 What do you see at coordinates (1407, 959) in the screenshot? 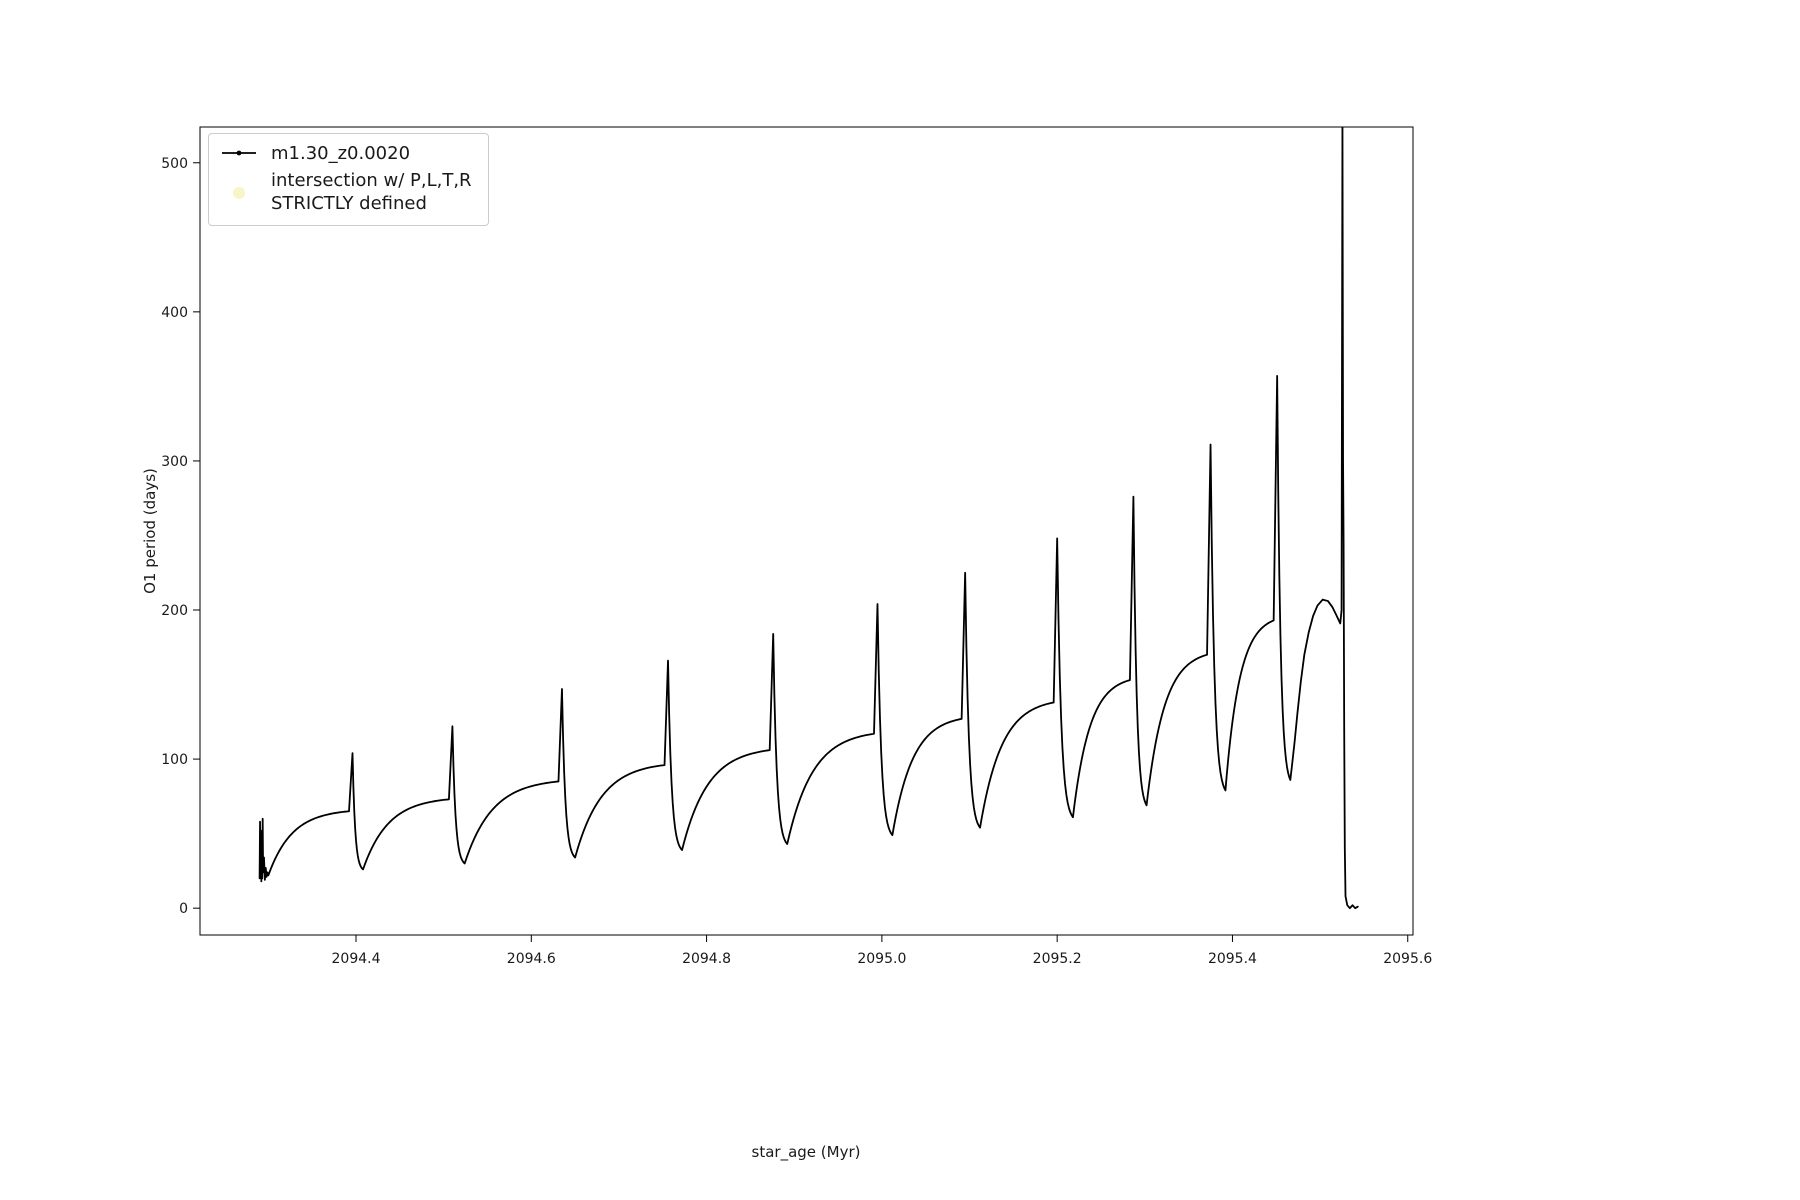
I see `svg-text: 2095.6` at bounding box center [1407, 959].